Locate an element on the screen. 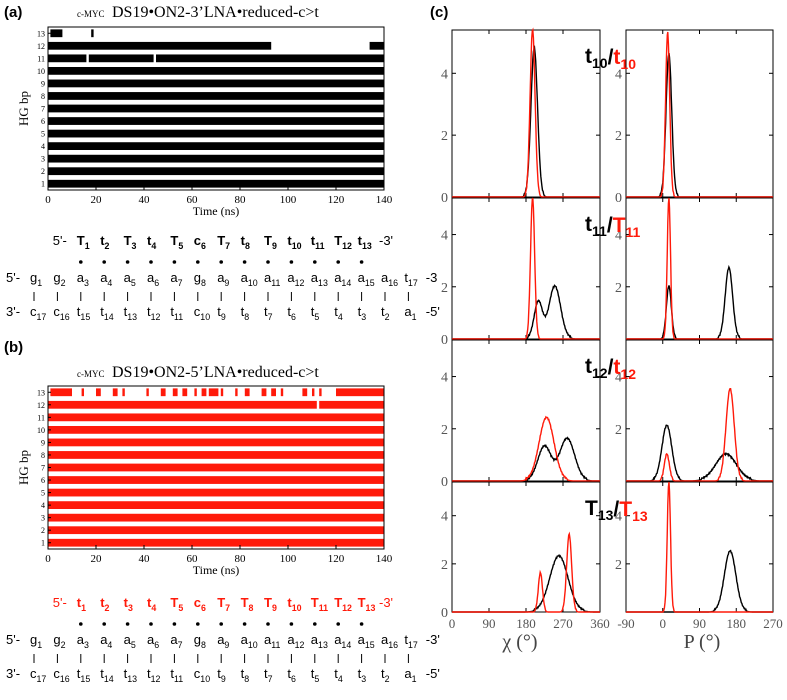 Image resolution: width=787 pixels, height=700 pixels. panel-b-seq-top-nt: t1 is located at coordinates (81, 604).